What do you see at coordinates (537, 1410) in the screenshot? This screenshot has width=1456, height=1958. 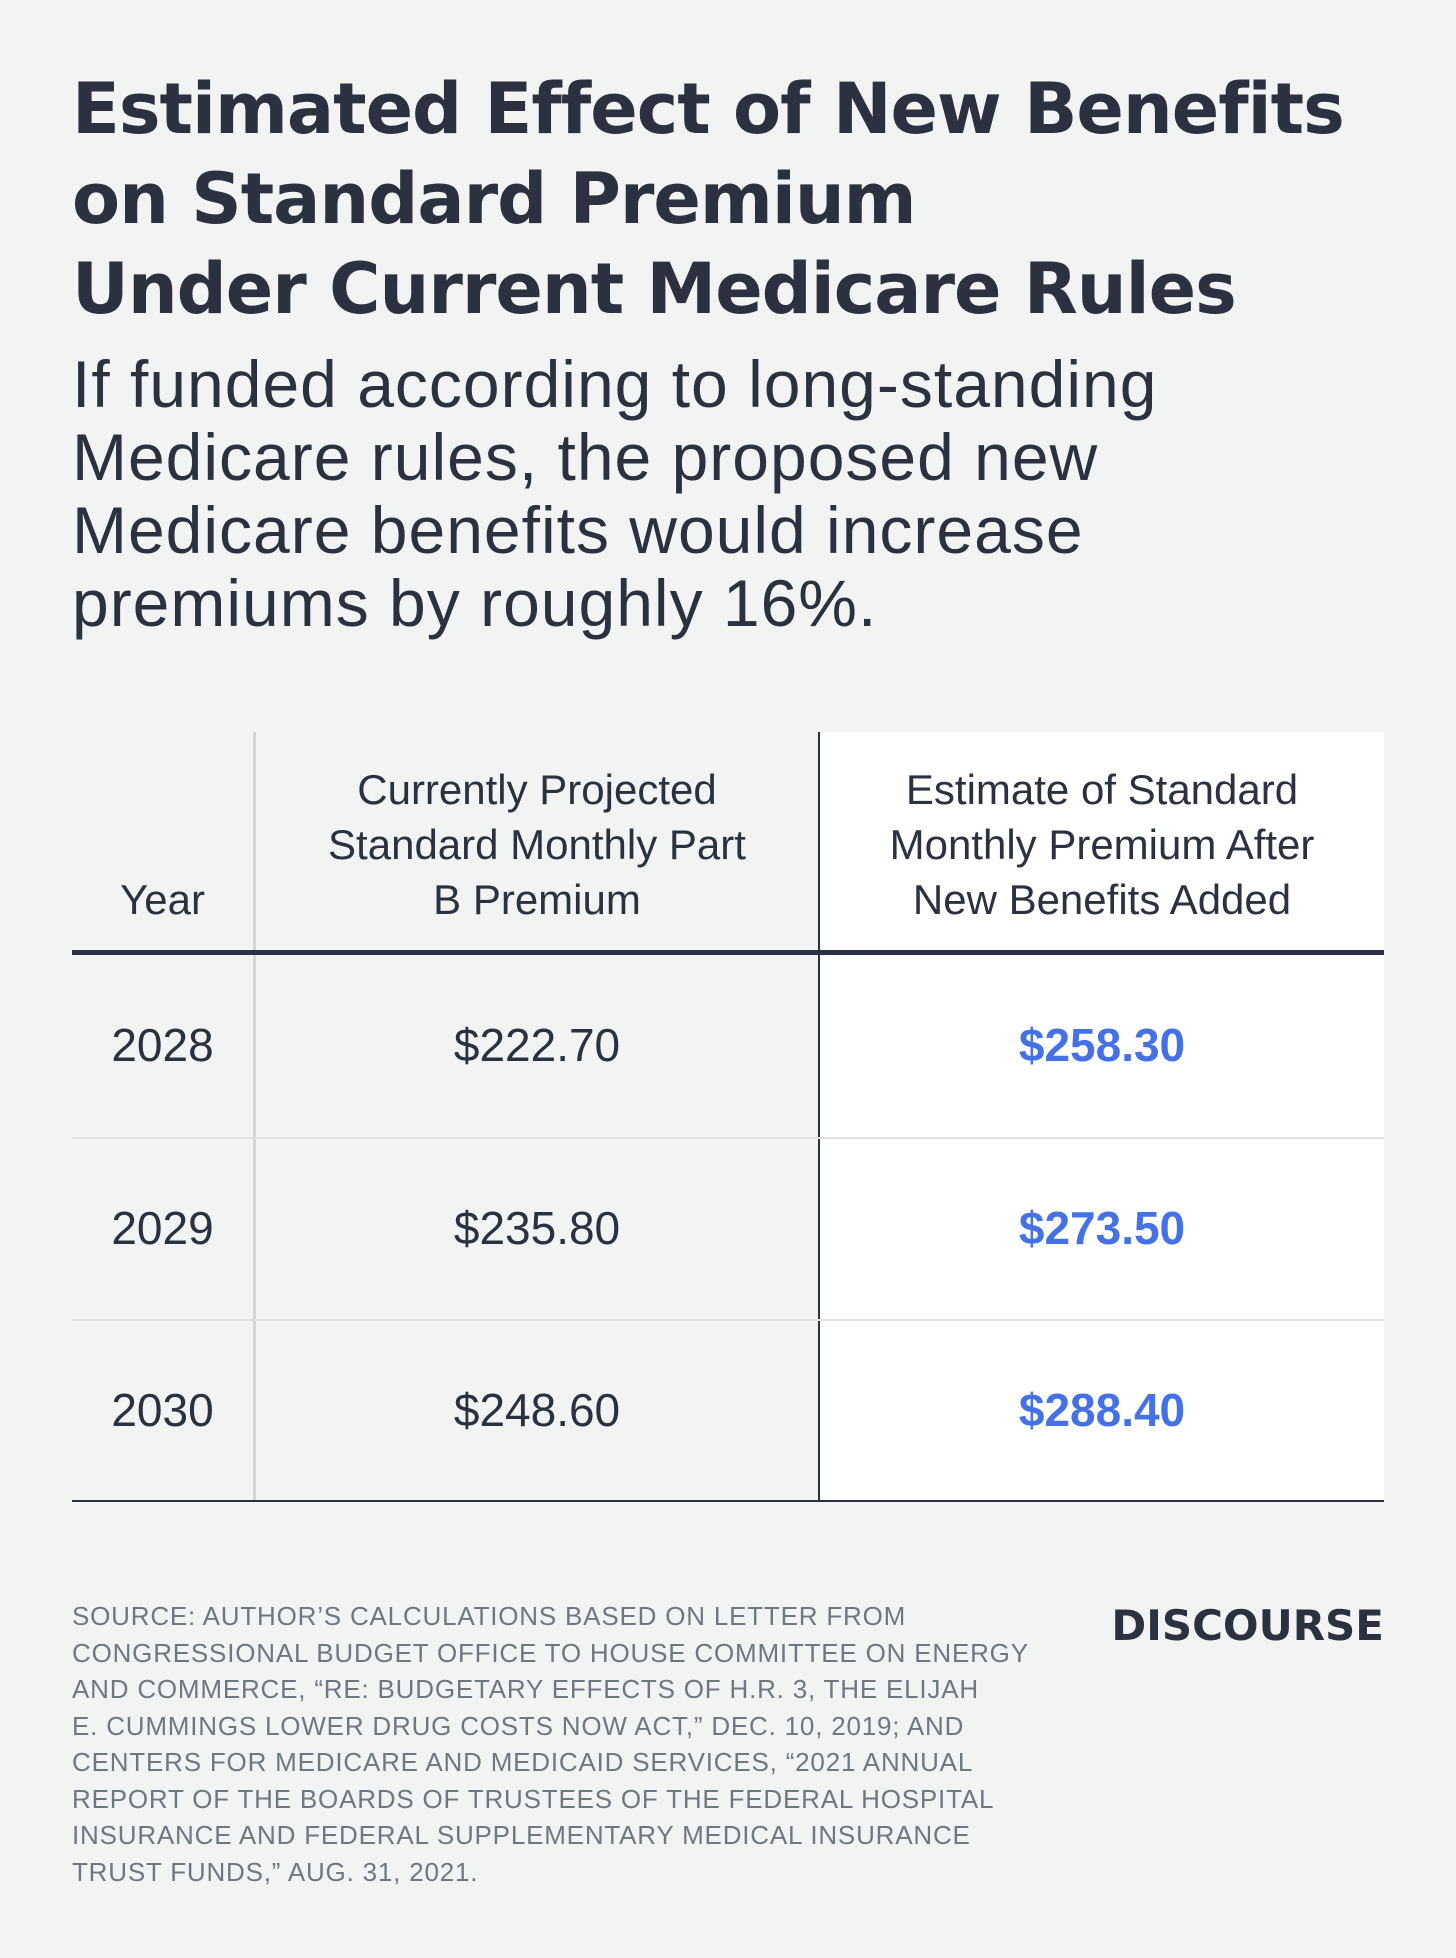 I see `cell-current-premium: $248.60` at bounding box center [537, 1410].